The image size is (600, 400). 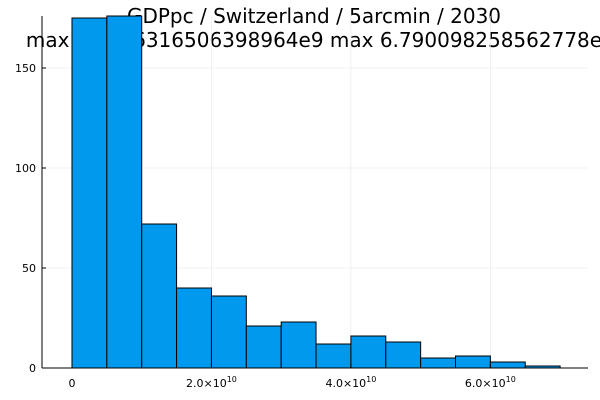 I want to click on y-tick-label: 150, so click(x=25, y=68).